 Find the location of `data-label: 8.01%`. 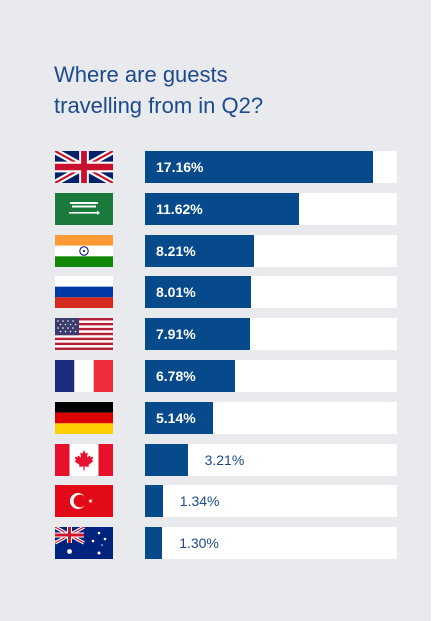

data-label: 8.01% is located at coordinates (176, 292).